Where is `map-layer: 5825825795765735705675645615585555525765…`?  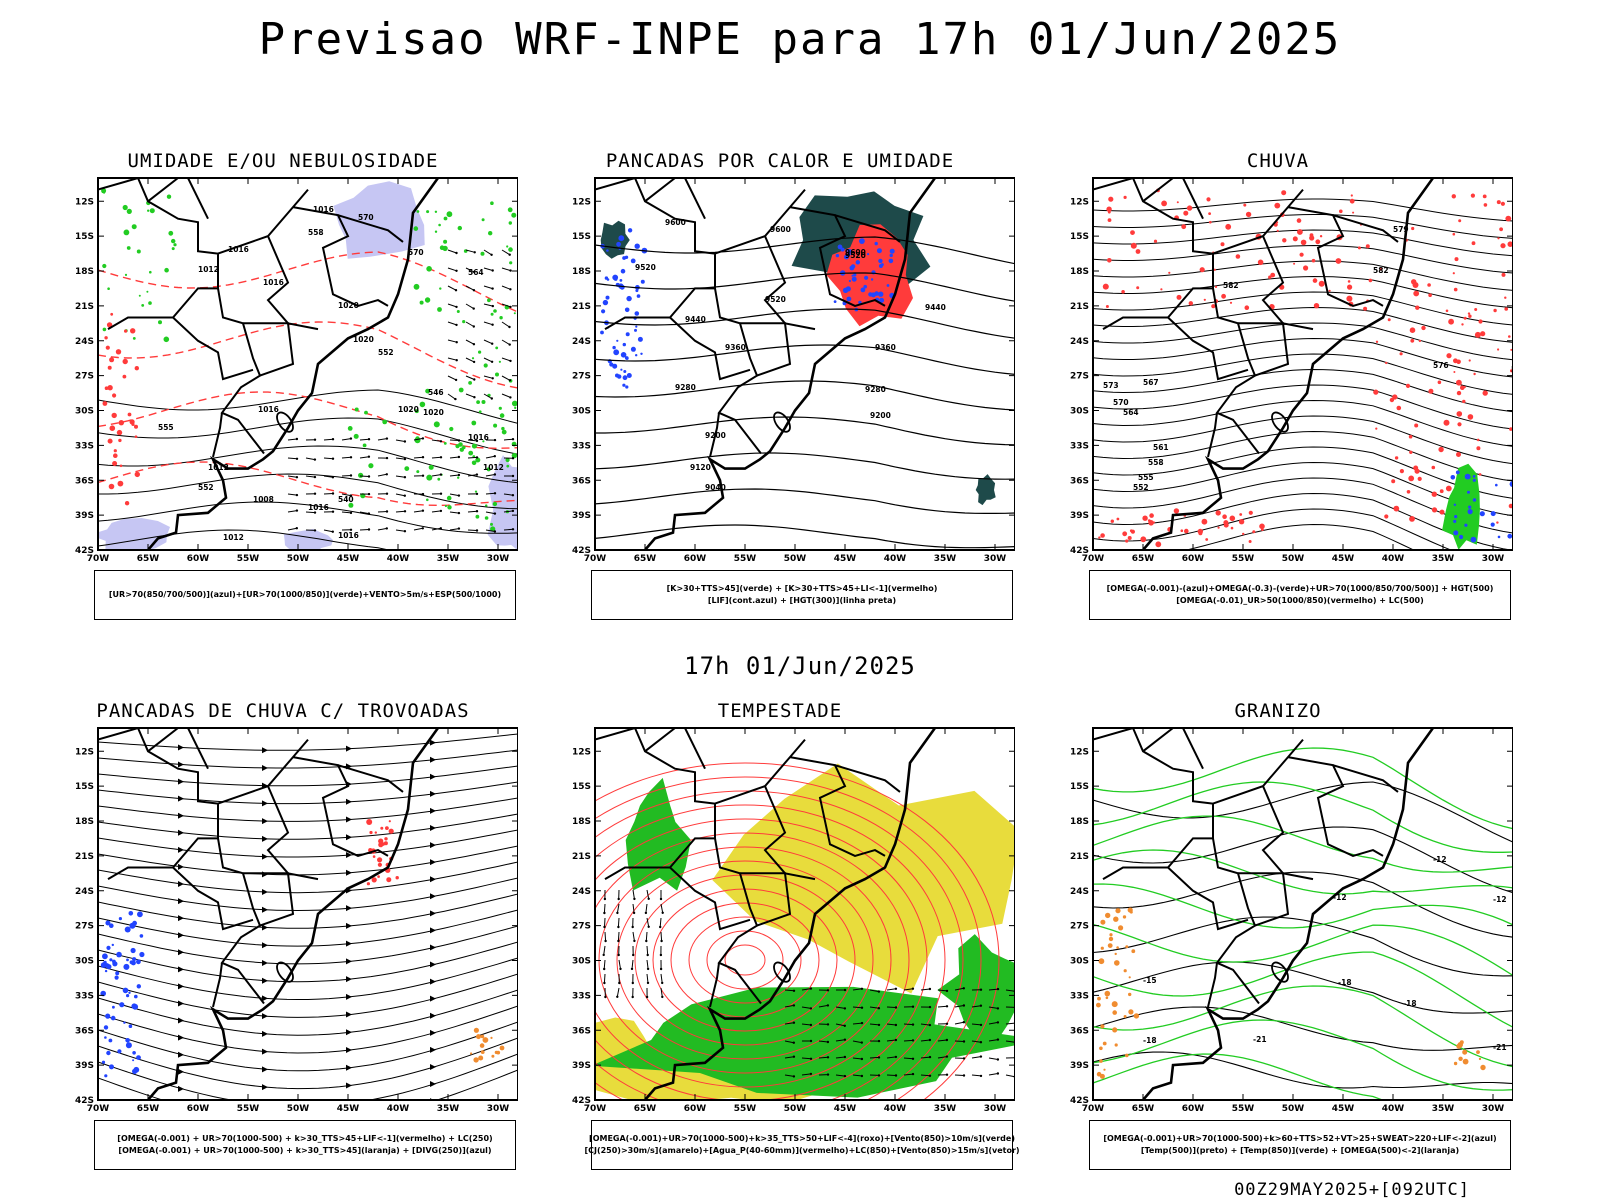 map-layer: 5825825795765735705675645615585555525765… is located at coordinates (1303, 364).